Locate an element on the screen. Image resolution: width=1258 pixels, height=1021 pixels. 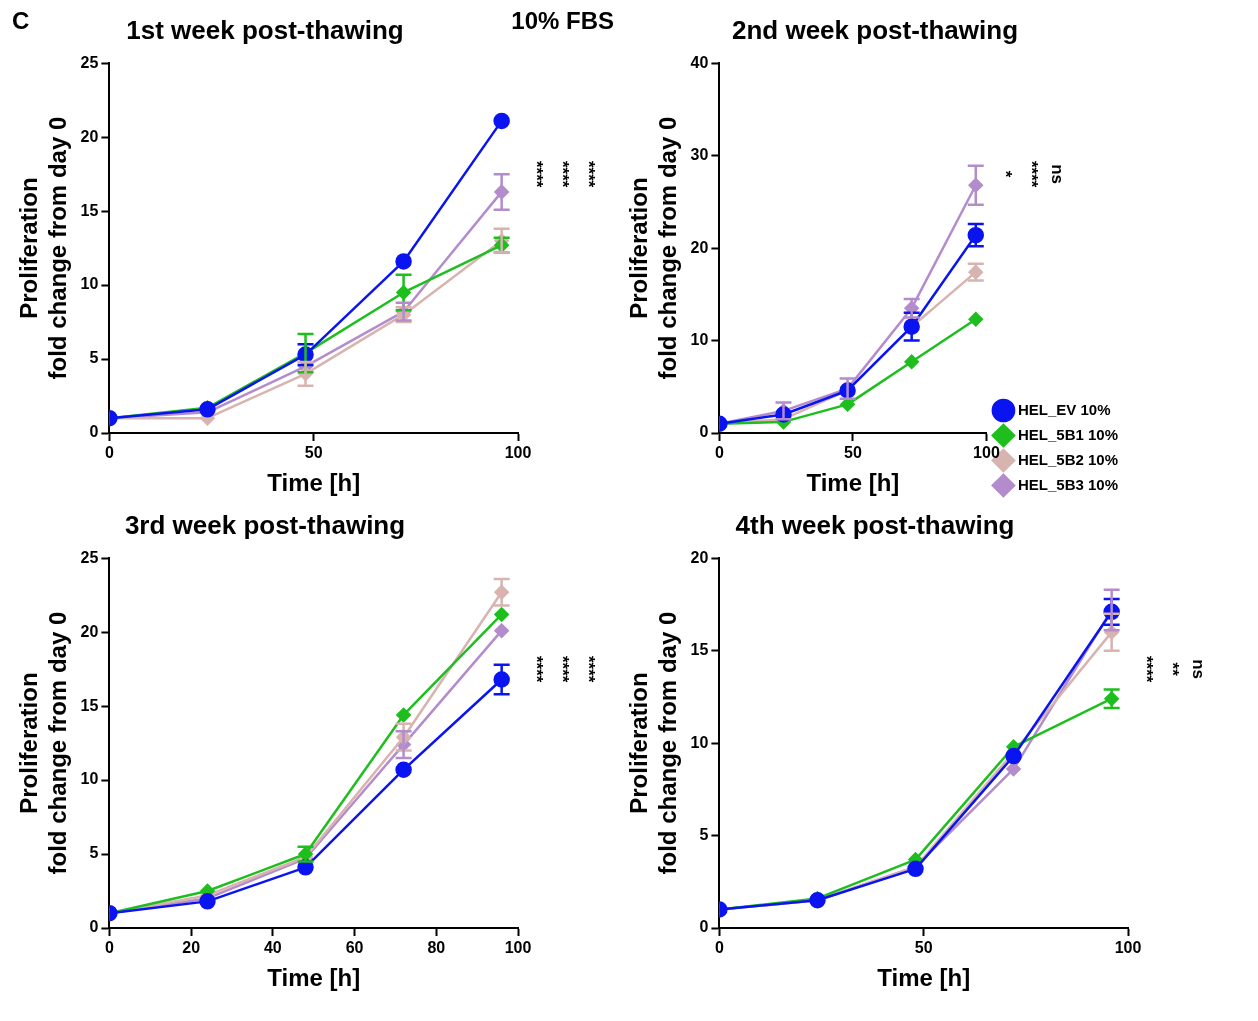
chart-title: 1st week post-thawing is located at coordinates (265, 29).